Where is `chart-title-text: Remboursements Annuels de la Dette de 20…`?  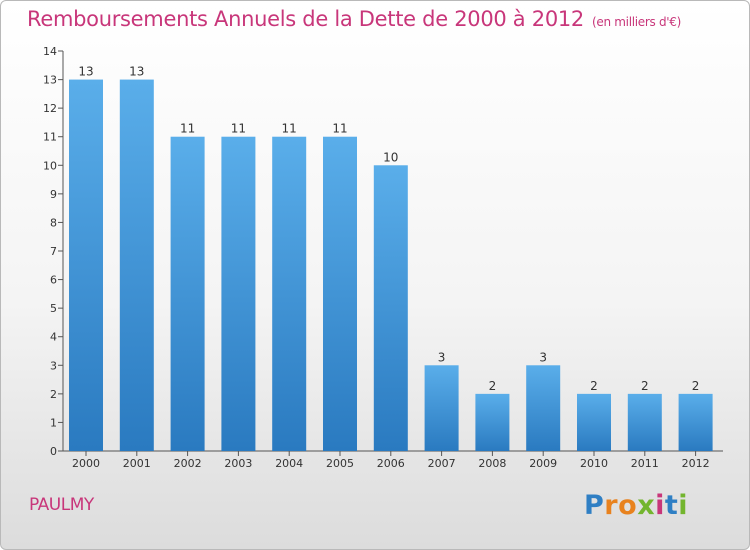 chart-title-text: Remboursements Annuels de la Dette de 20… is located at coordinates (305, 19).